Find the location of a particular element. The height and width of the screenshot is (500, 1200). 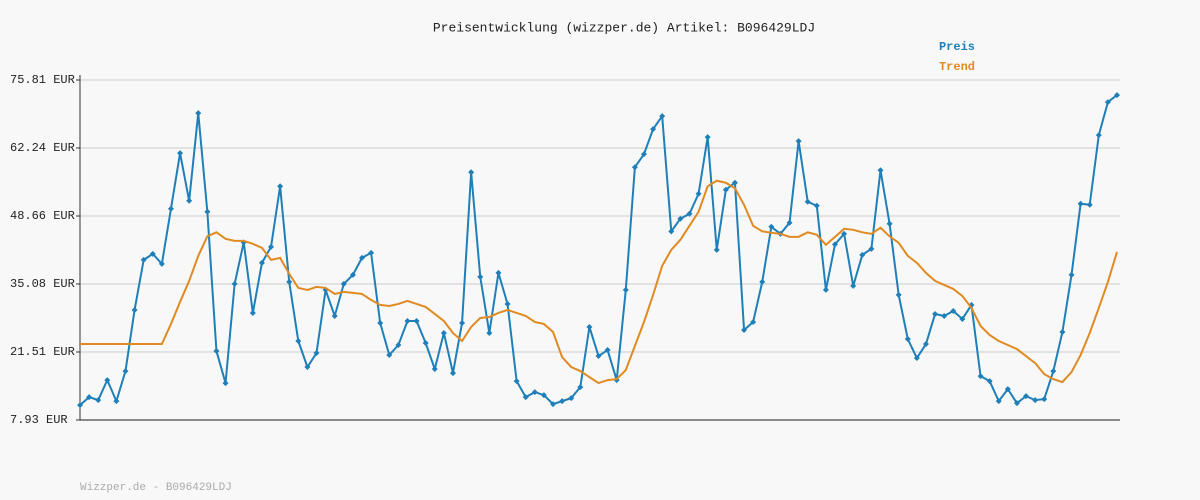

y-tick-label: 62.24 EUR is located at coordinates (42, 148).